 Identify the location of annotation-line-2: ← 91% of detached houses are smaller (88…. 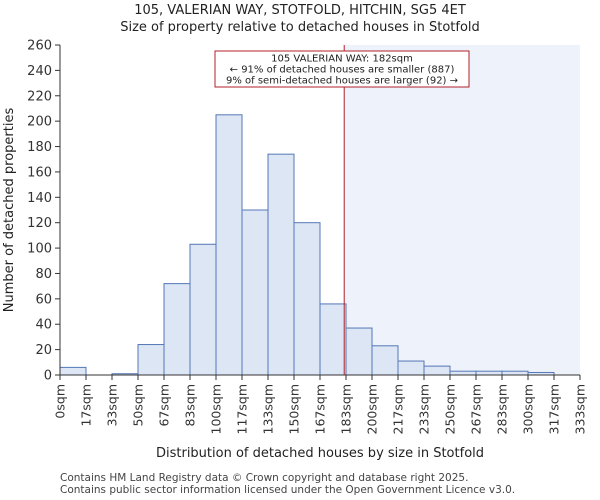
(342, 70).